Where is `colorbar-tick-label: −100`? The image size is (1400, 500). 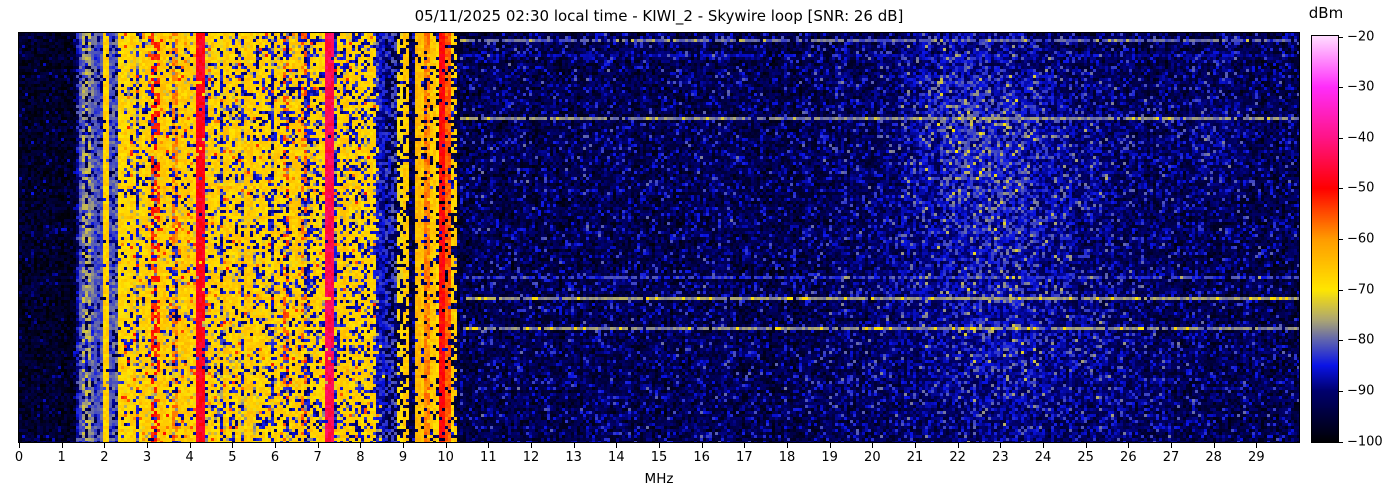
colorbar-tick-label: −100 is located at coordinates (1365, 441).